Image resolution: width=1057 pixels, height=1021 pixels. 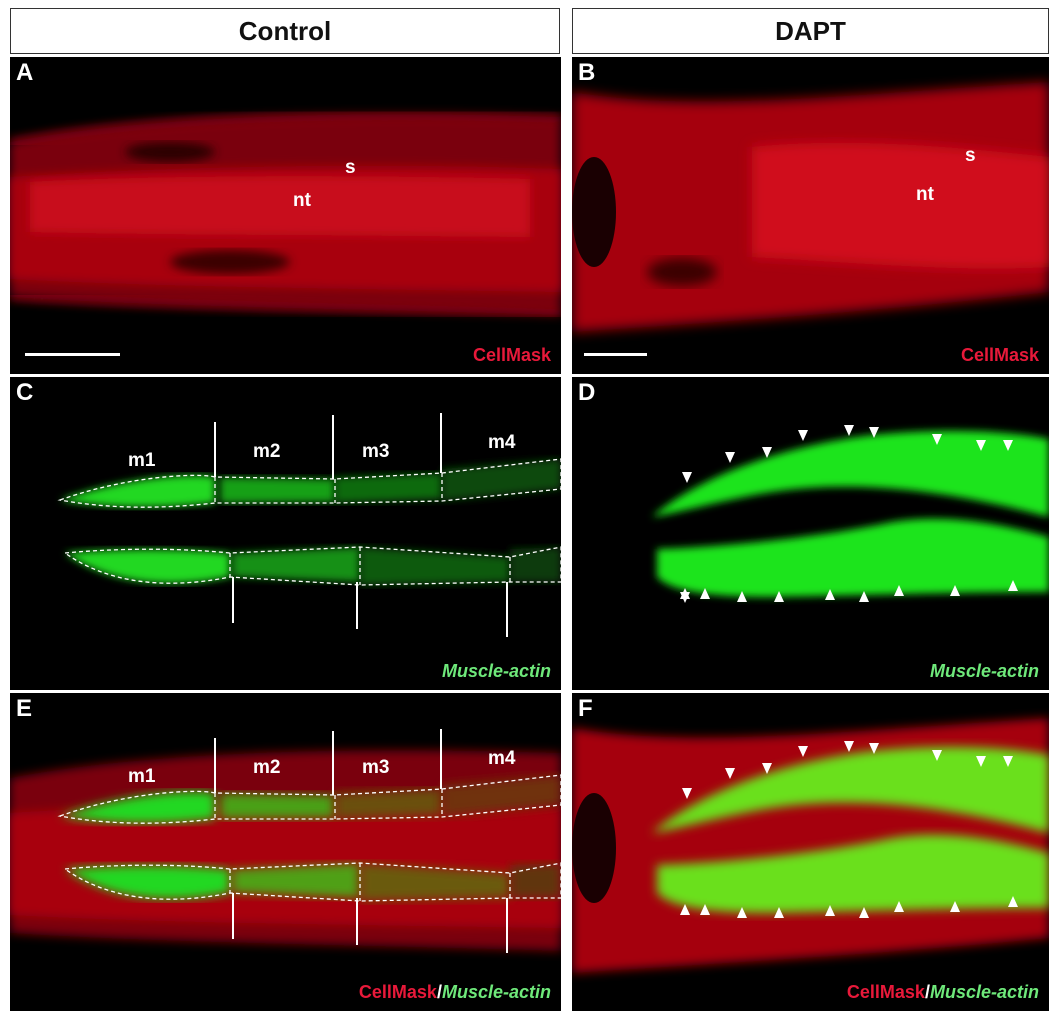 I want to click on stain-cellmask-e: CellMask, so click(x=397, y=992).